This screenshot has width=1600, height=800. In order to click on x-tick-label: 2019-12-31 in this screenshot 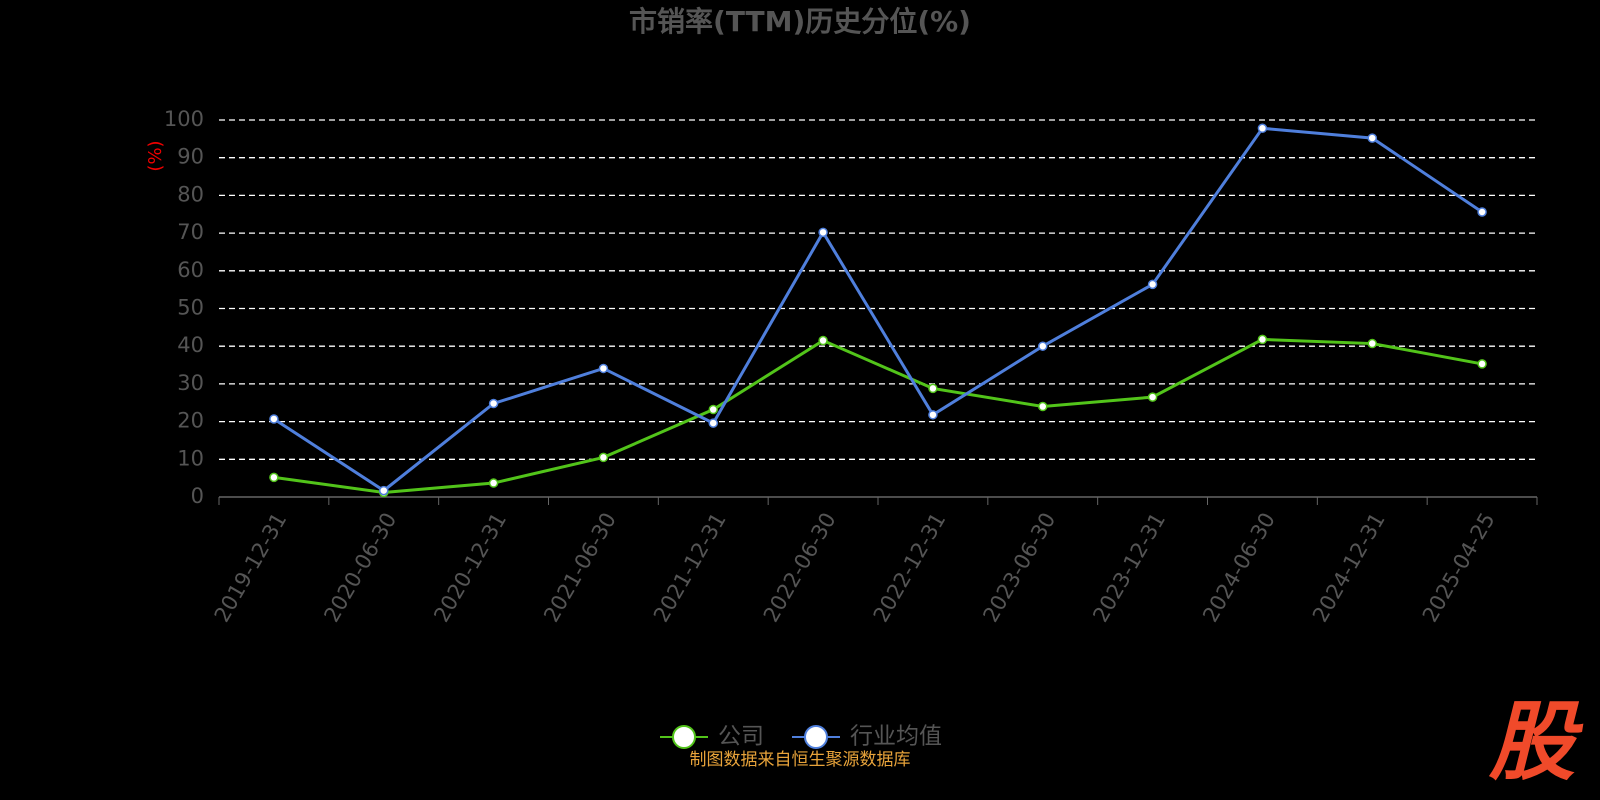, I will do `click(251, 568)`.